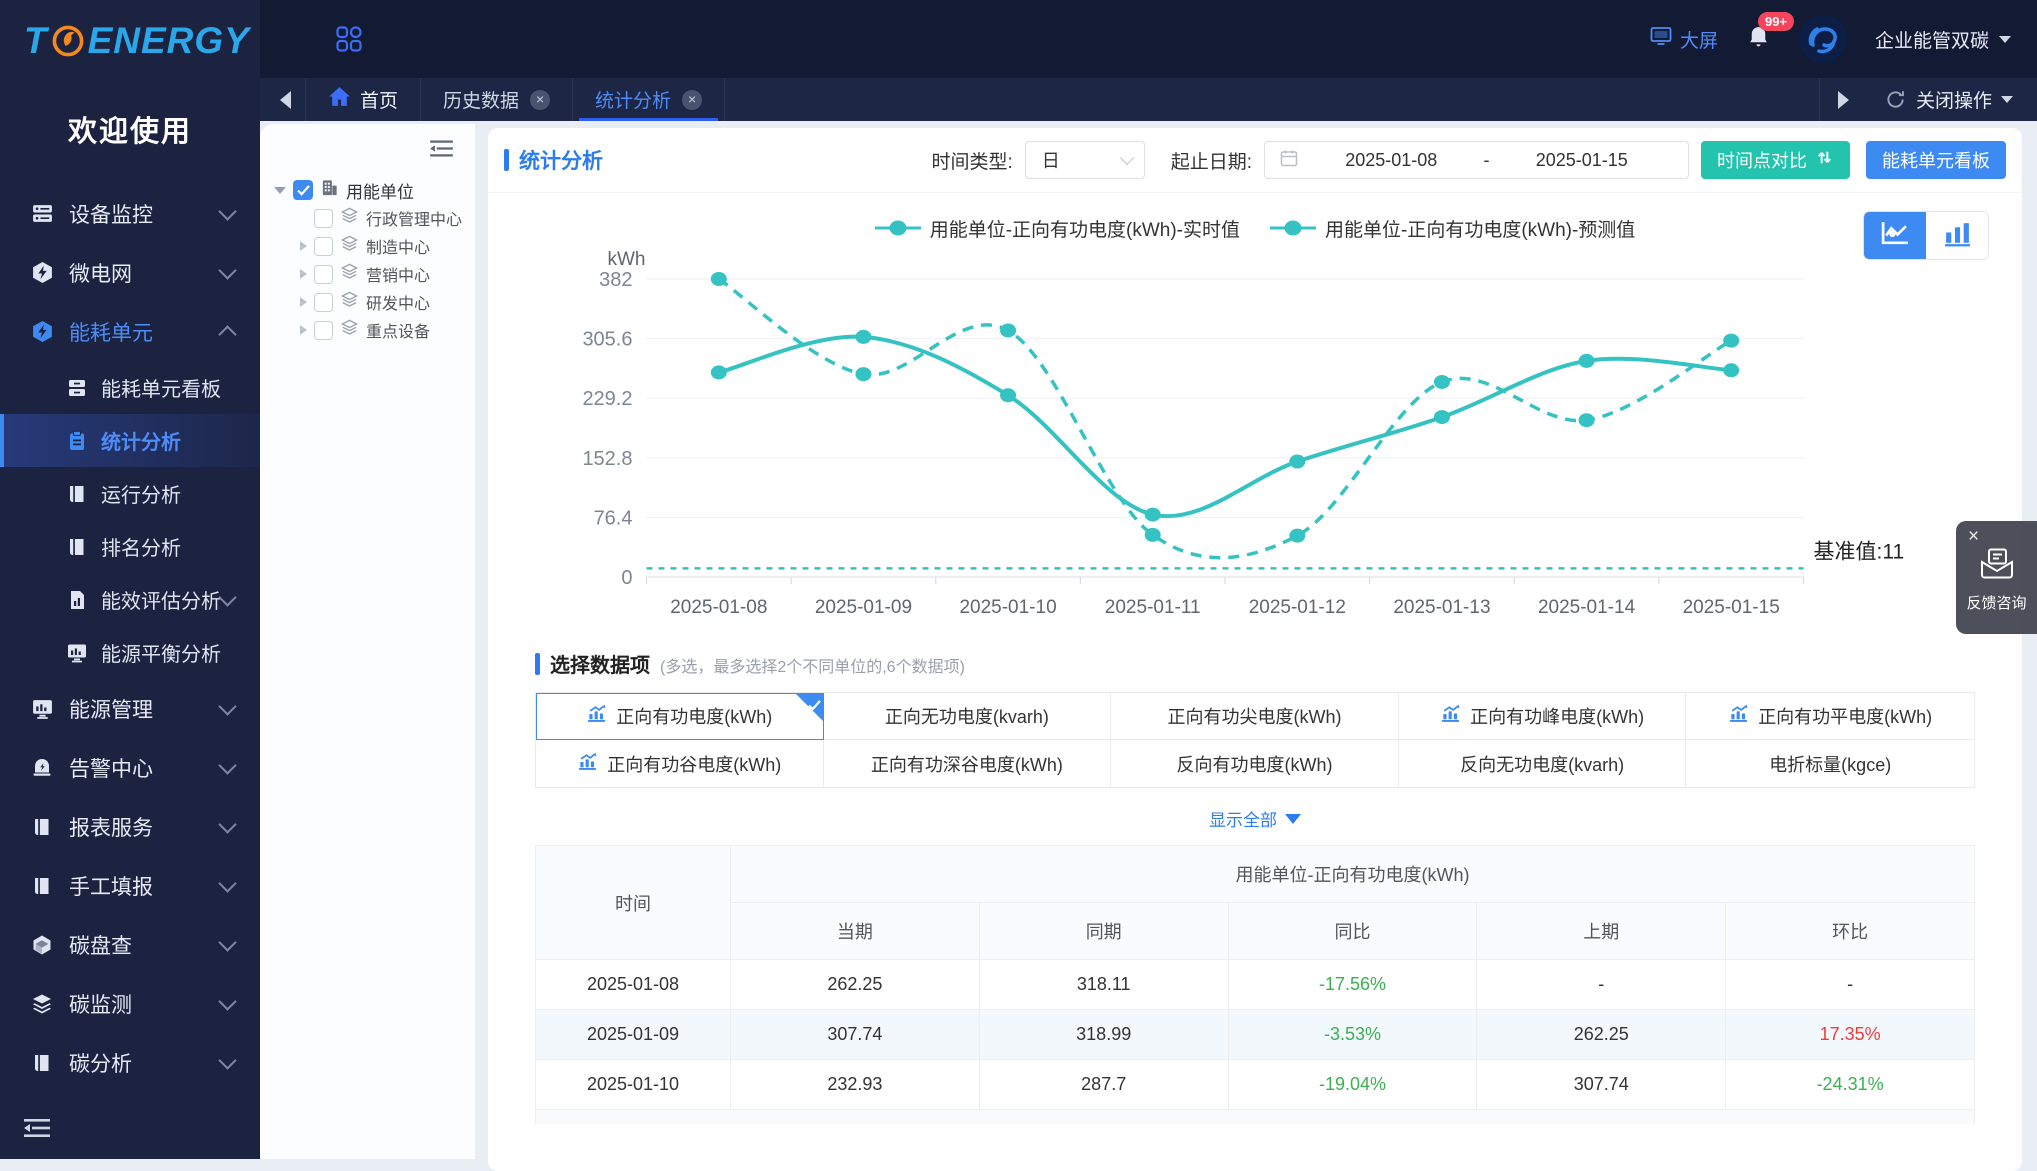 The height and width of the screenshot is (1171, 2037). I want to click on sidebar-item-2-5: 能源平衡分析, so click(130, 652).